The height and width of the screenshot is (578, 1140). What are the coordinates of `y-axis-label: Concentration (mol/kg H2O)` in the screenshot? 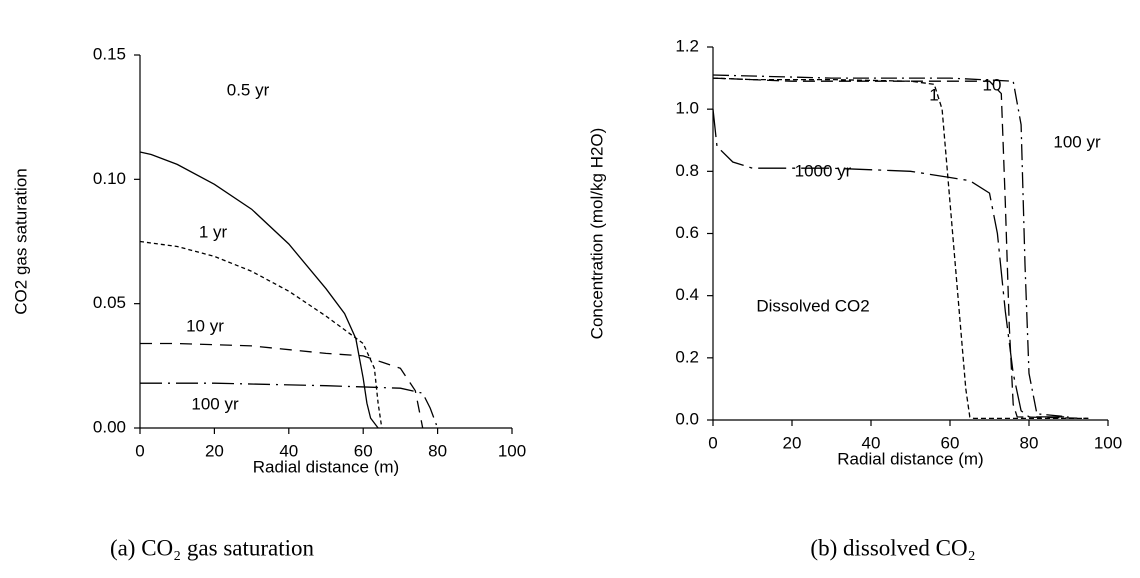 It's located at (596, 234).